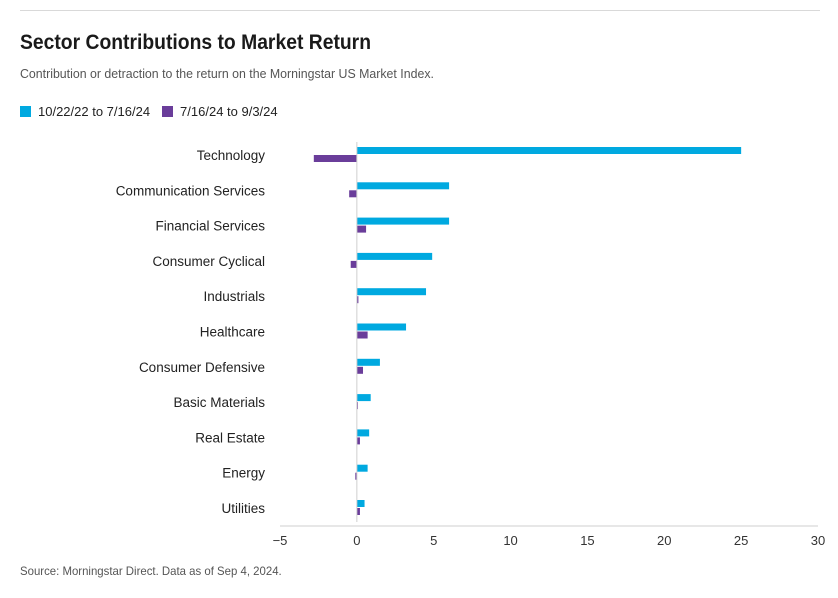 The height and width of the screenshot is (598, 838). I want to click on x-tick-label-3: 10, so click(510, 540).